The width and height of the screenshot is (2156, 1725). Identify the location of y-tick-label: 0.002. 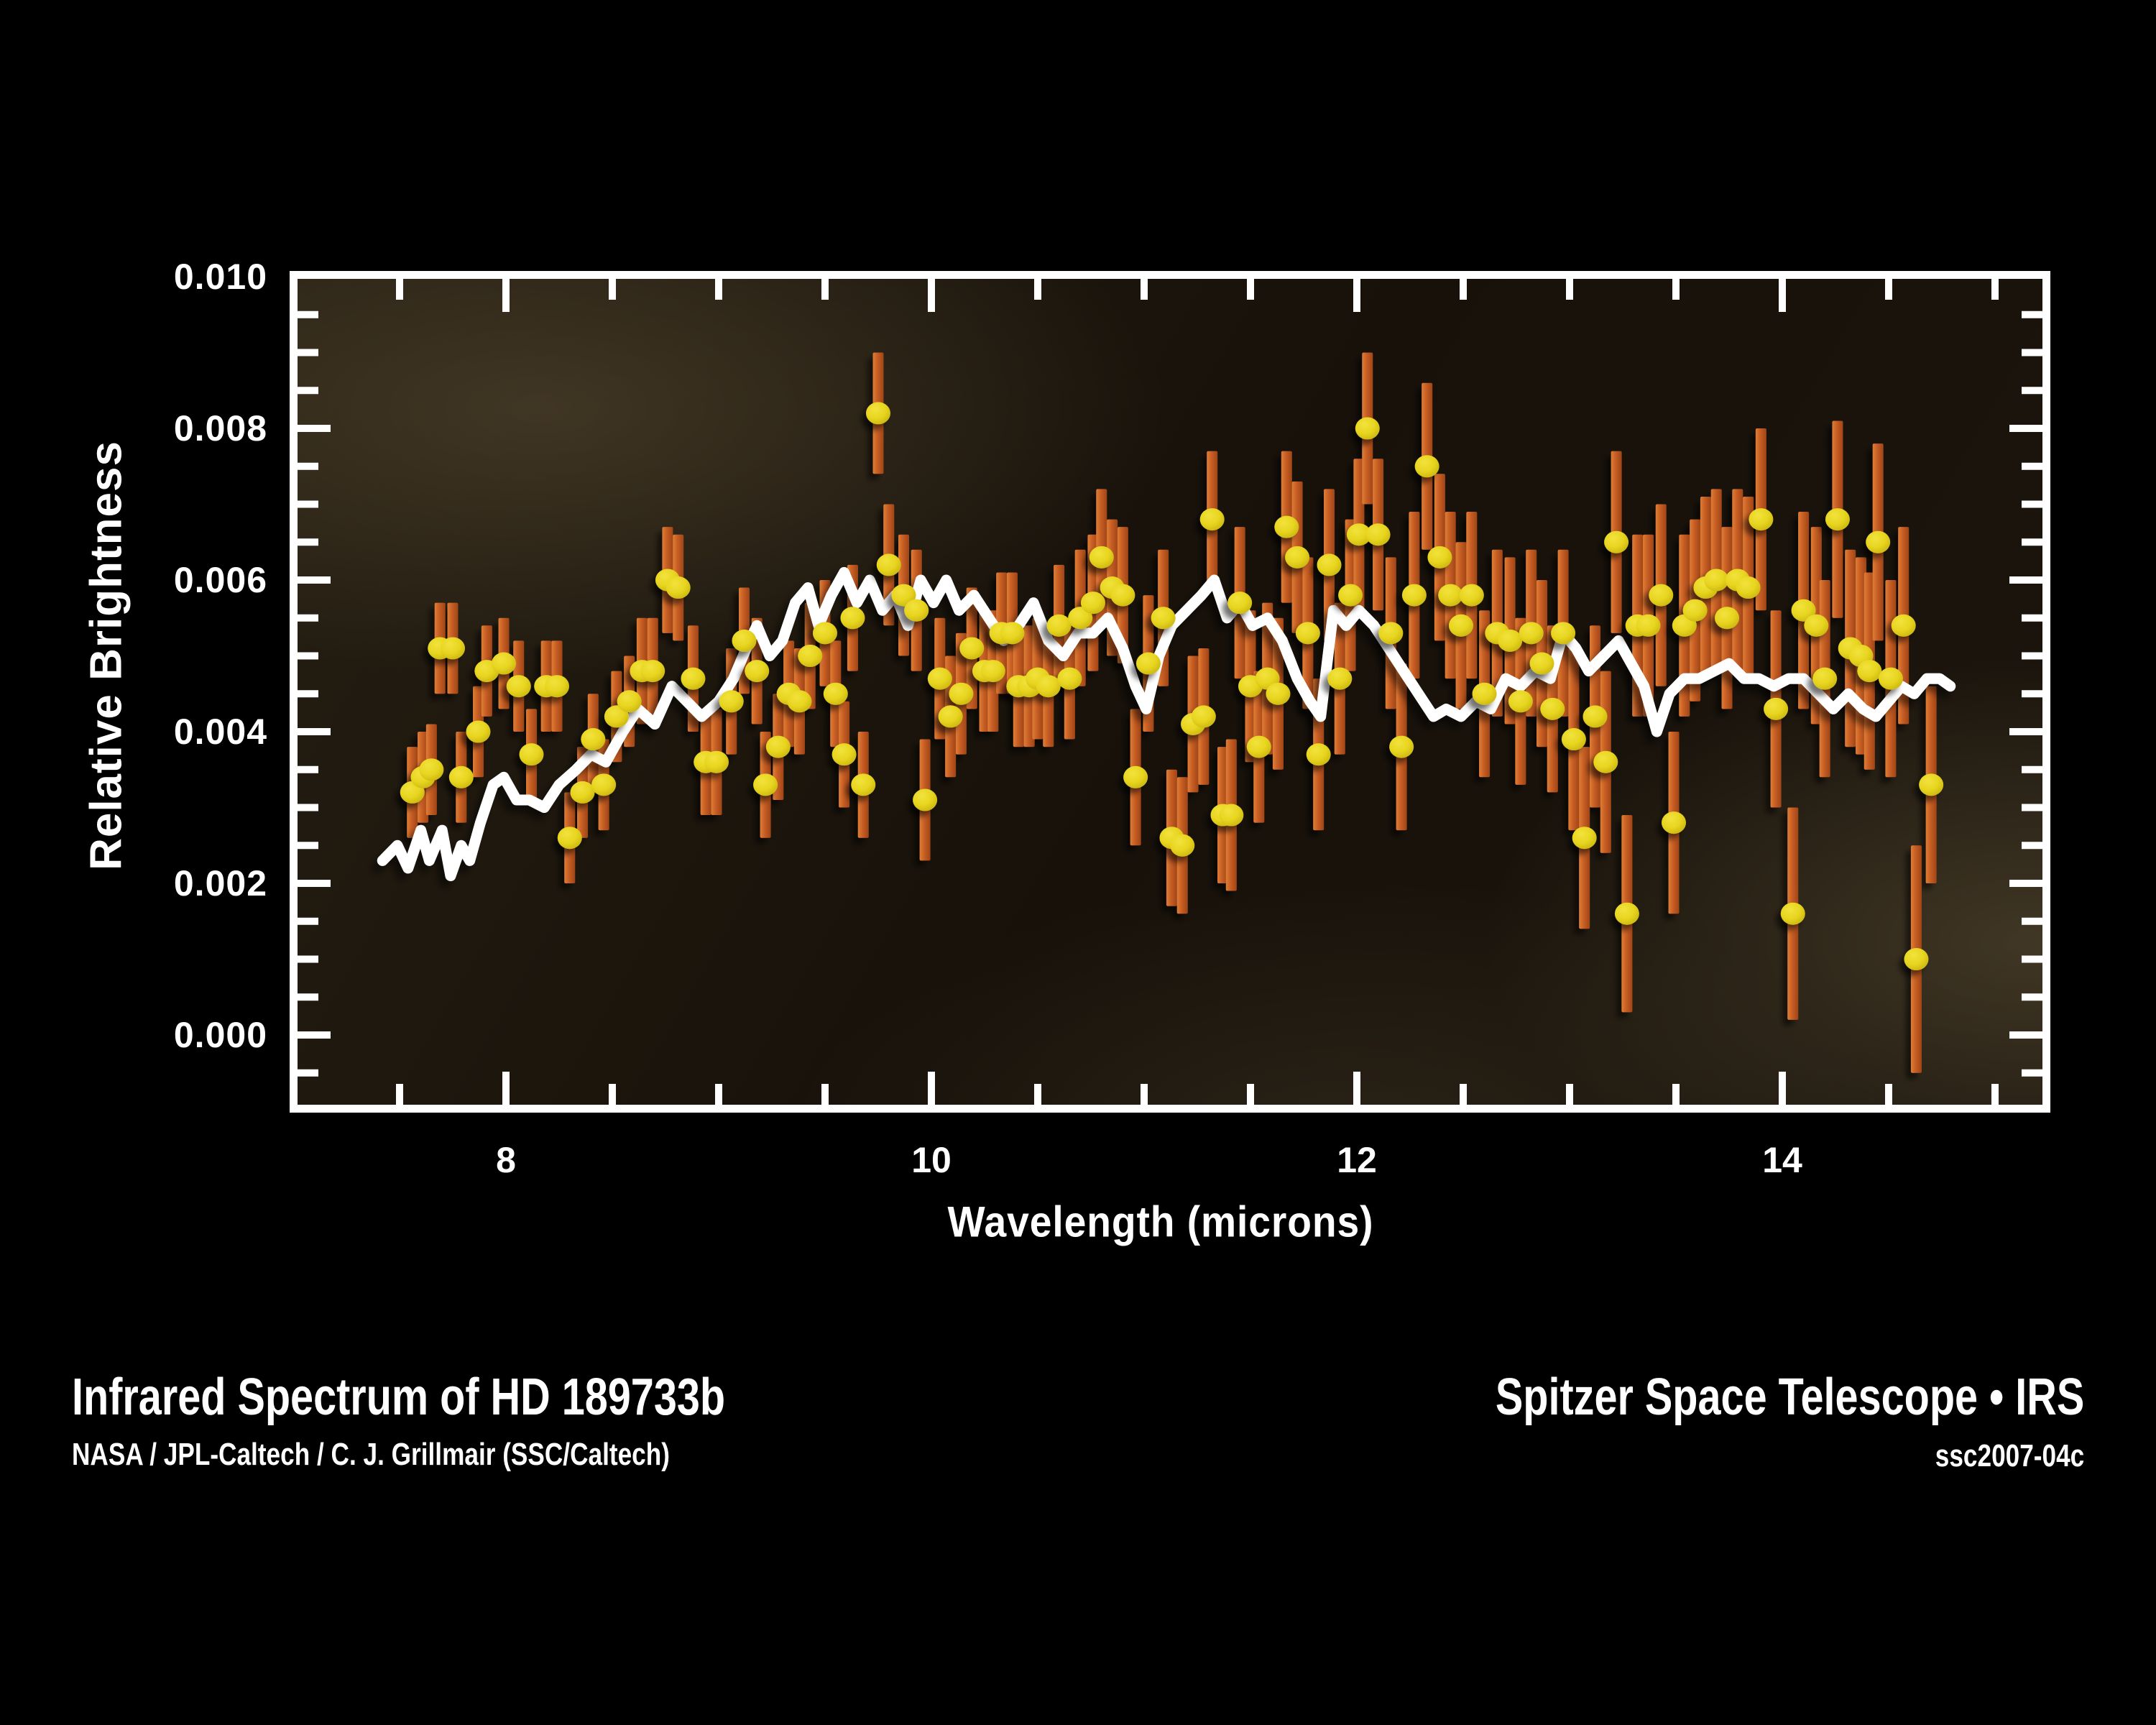
(220, 883).